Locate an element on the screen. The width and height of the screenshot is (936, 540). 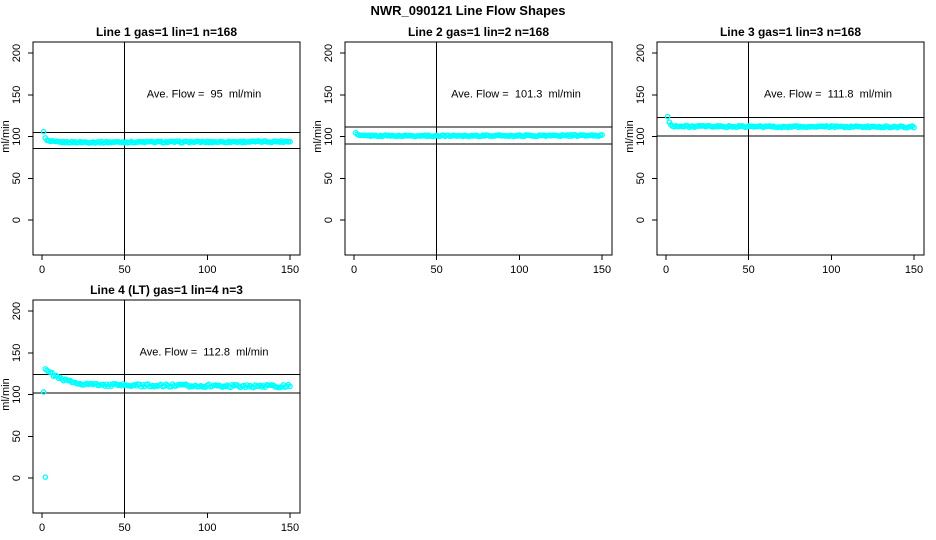
ave-flow-annotation: Ave. Flow = 101.3 ml/min is located at coordinates (516, 94).